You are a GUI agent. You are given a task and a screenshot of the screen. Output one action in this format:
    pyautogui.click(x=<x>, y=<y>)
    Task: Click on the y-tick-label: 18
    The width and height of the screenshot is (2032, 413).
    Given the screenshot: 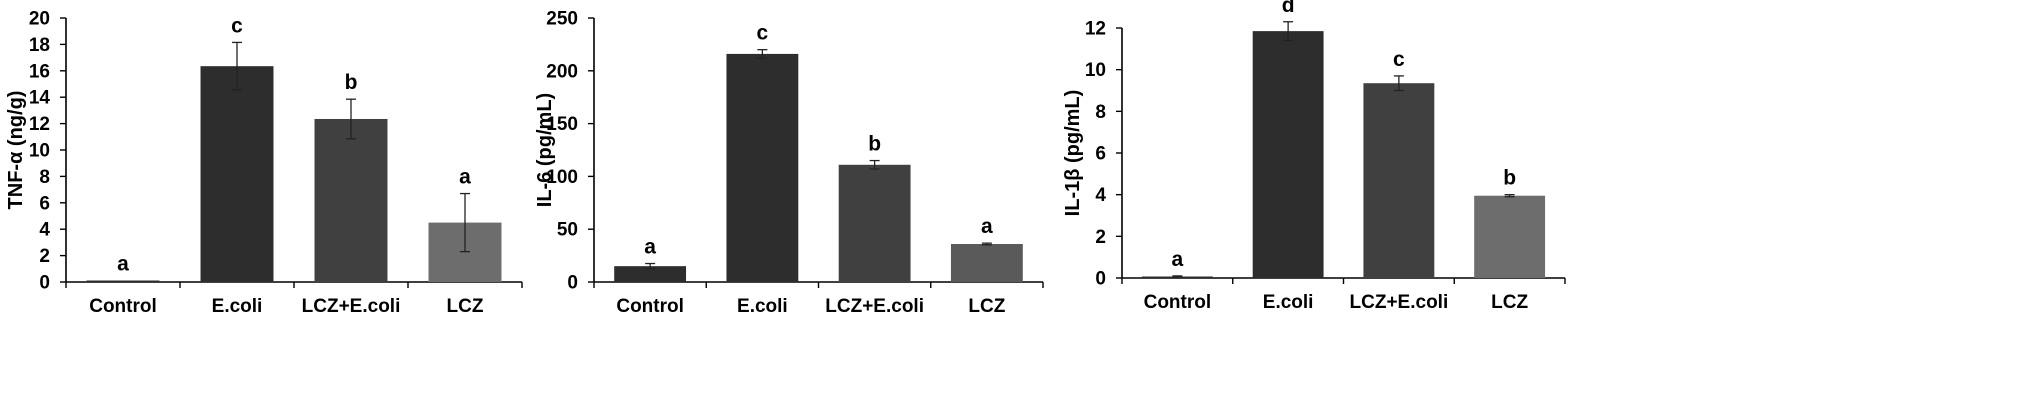 What is the action you would take?
    pyautogui.click(x=39, y=45)
    